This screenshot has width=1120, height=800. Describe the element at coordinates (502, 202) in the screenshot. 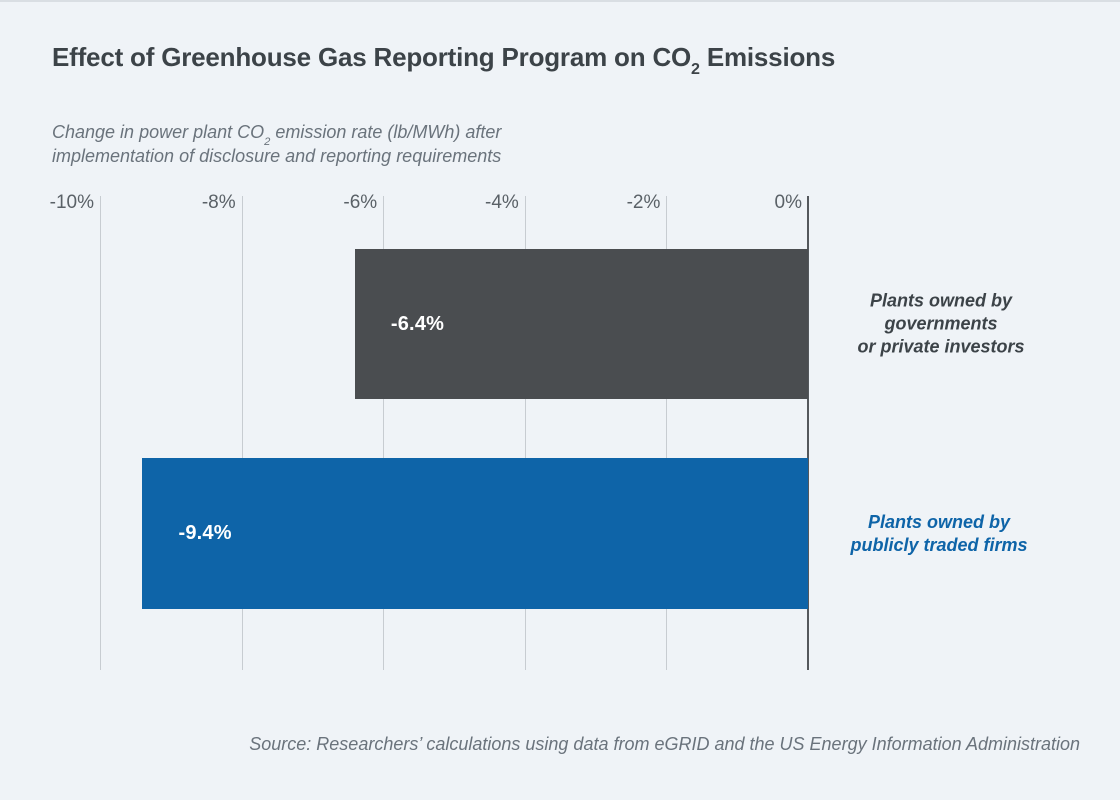

I see `x-tick-label: -4%` at that location.